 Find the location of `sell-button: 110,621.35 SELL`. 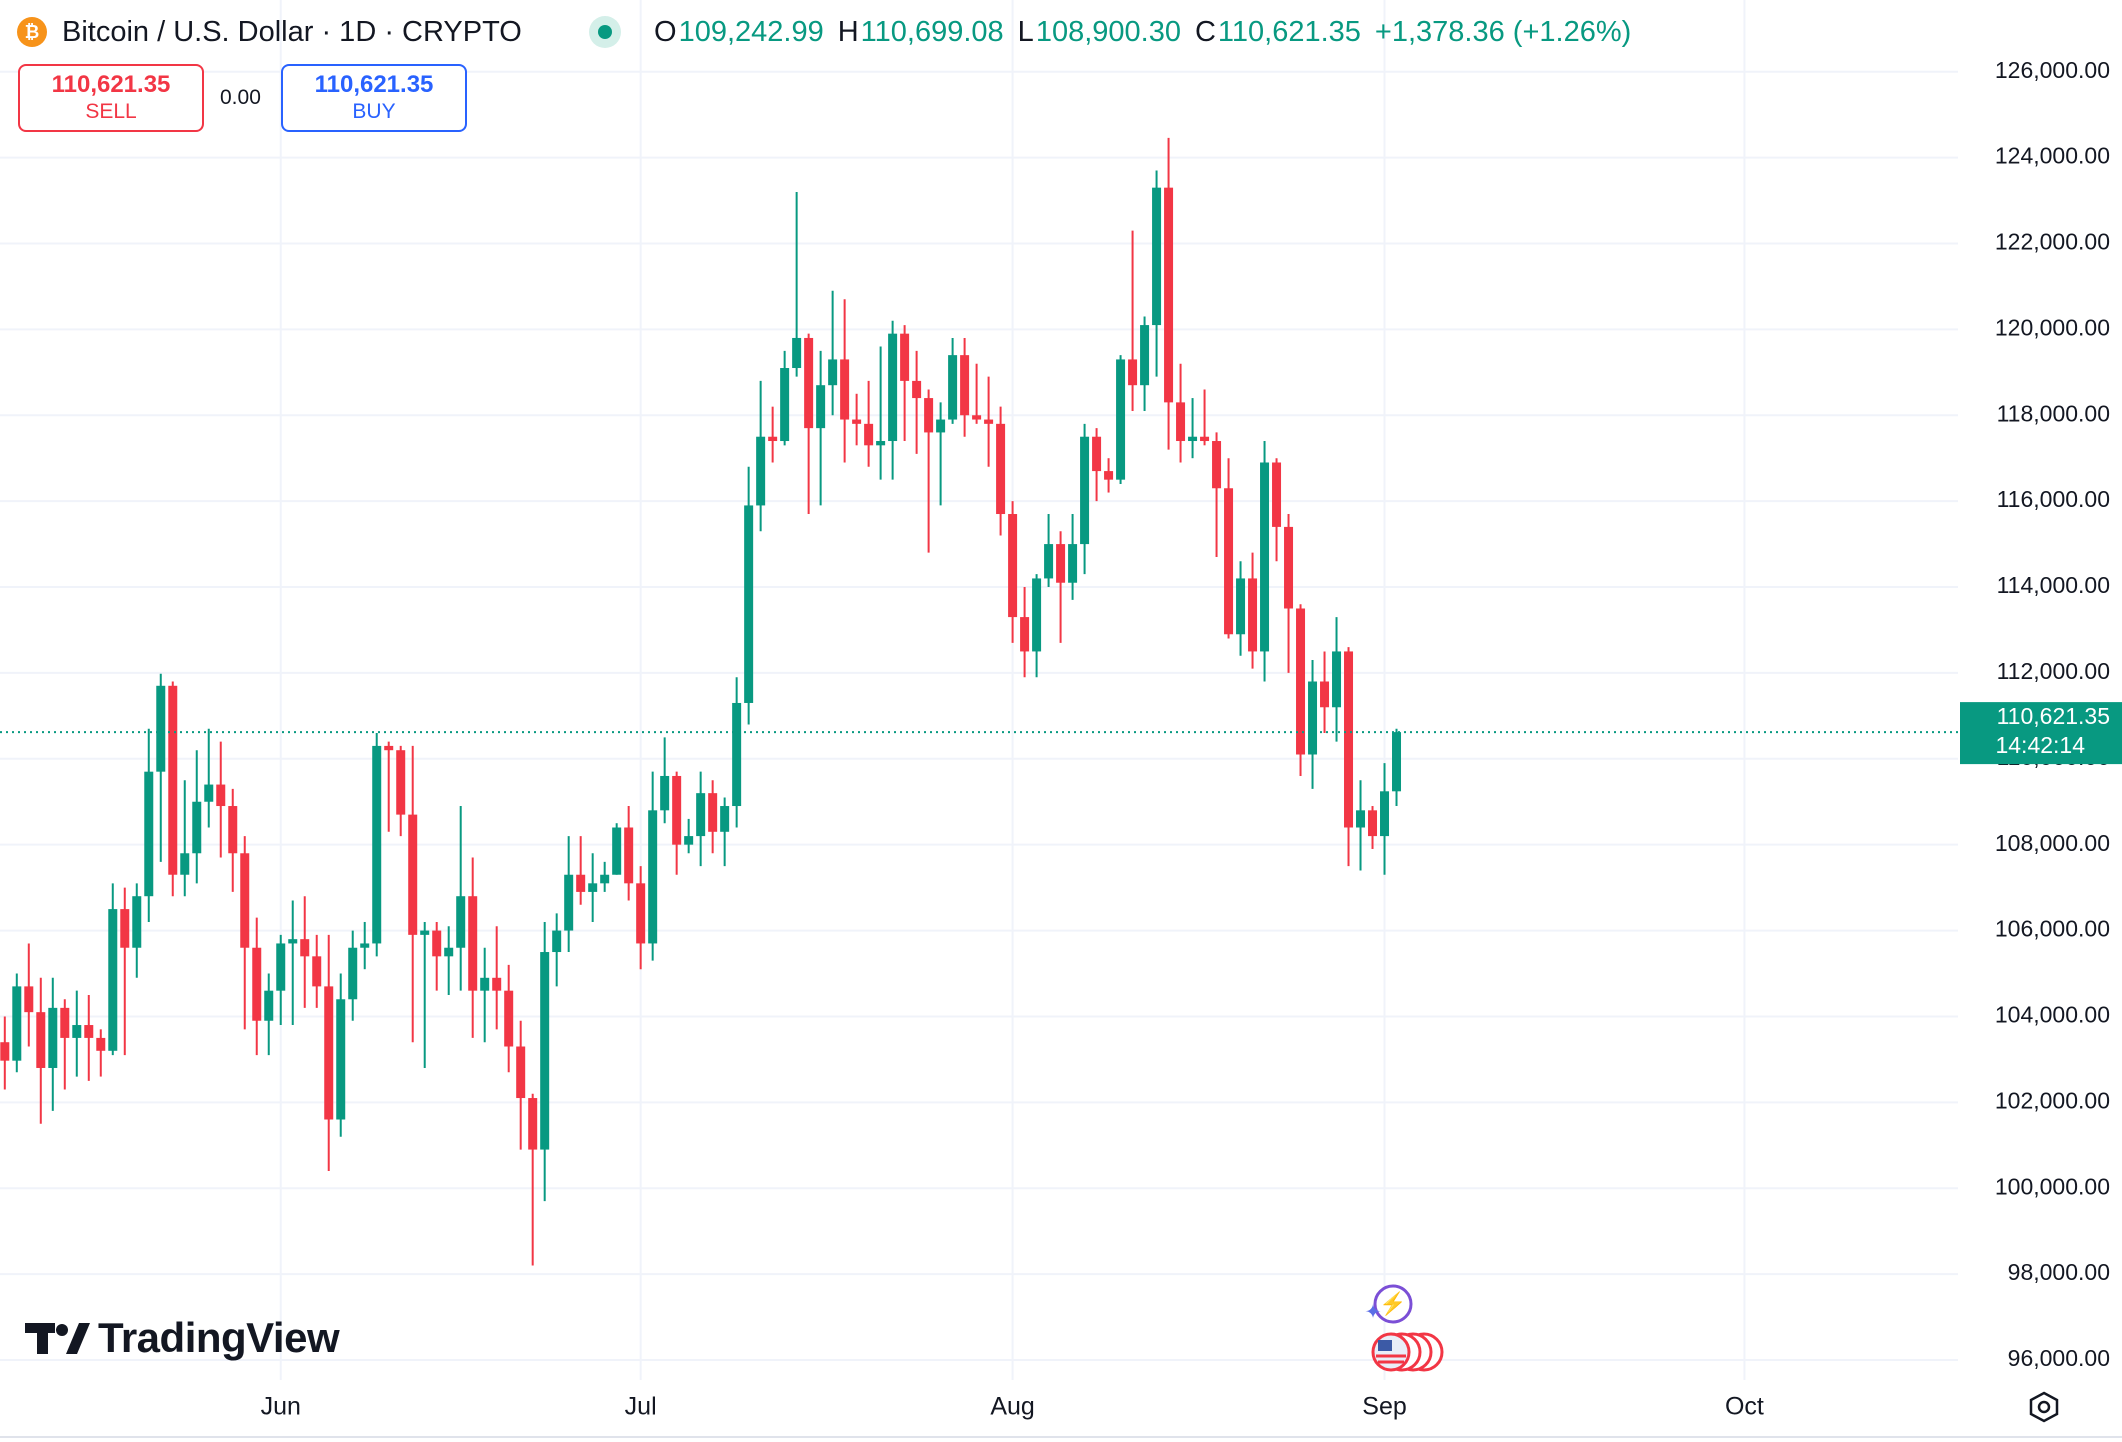

sell-button: 110,621.35 SELL is located at coordinates (111, 98).